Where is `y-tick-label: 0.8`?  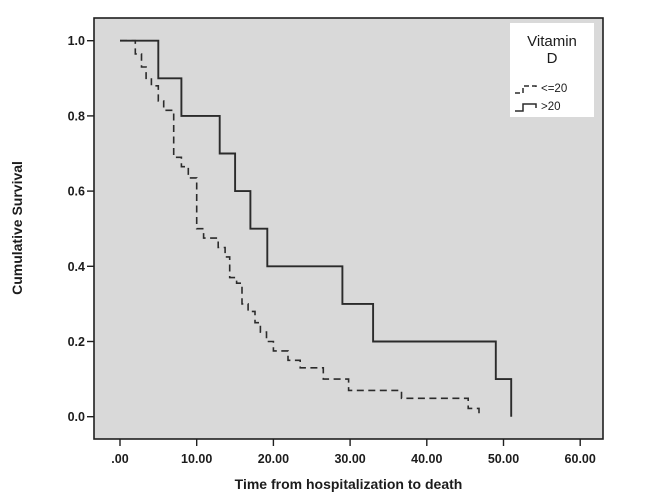
y-tick-label: 0.8 is located at coordinates (76, 116).